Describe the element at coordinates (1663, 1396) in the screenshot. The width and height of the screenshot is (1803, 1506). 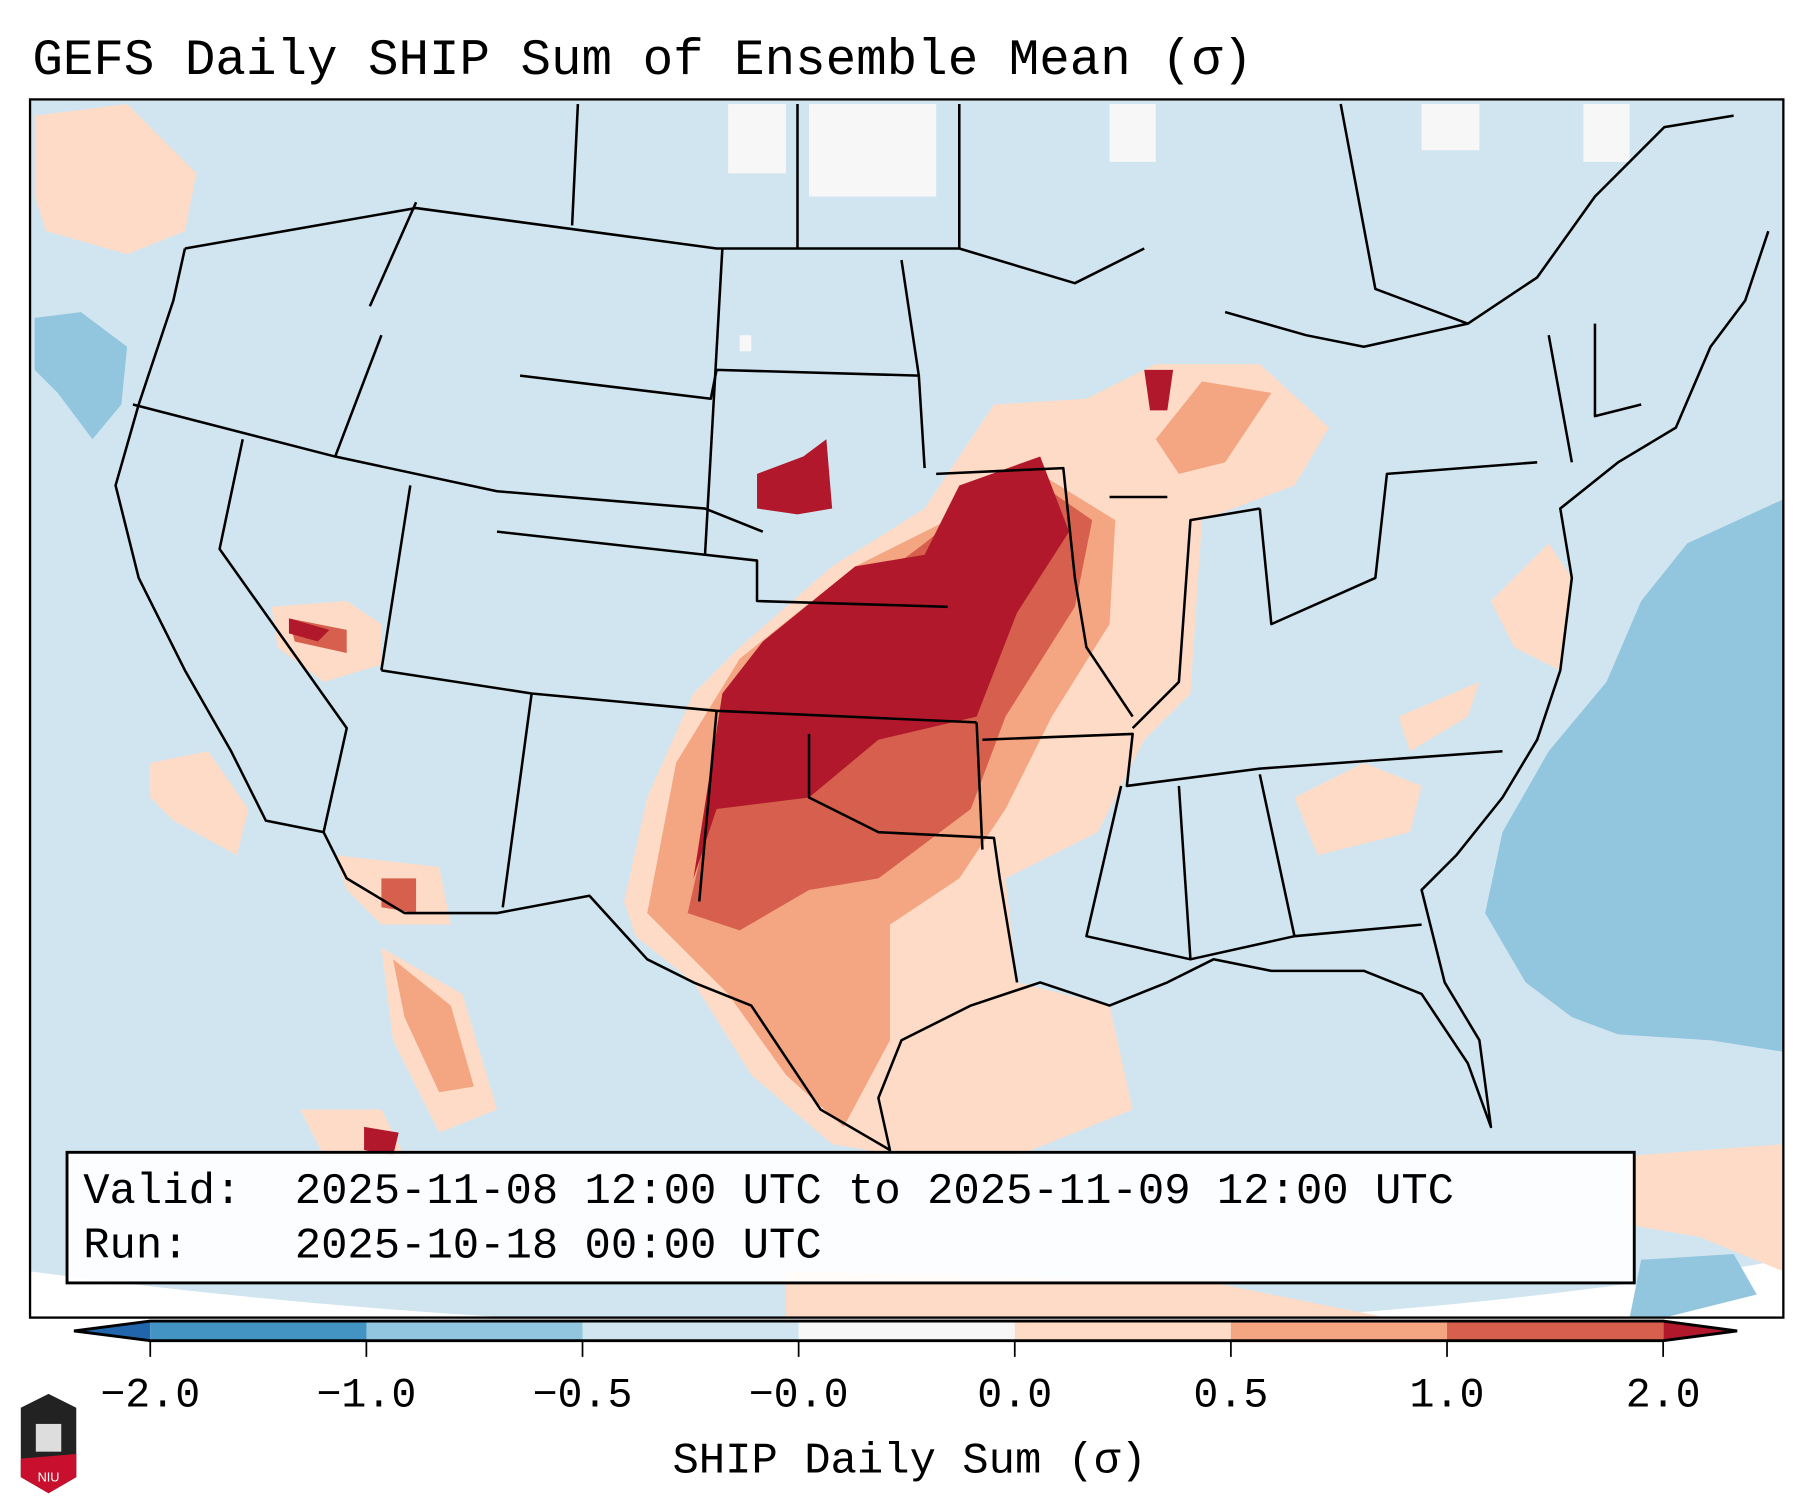
I see `colorbar-tick-label: 2.0` at that location.